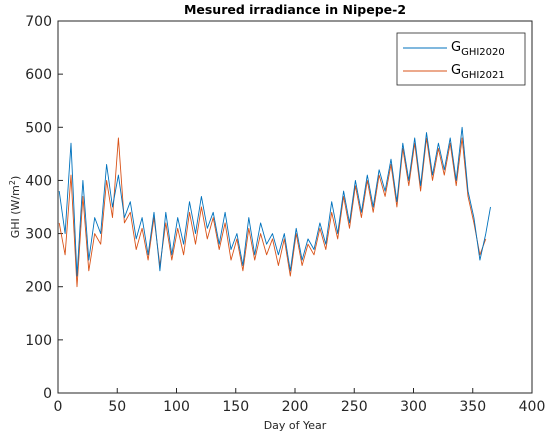  What do you see at coordinates (38, 22) in the screenshot?
I see `y-tick-label: 700` at bounding box center [38, 22].